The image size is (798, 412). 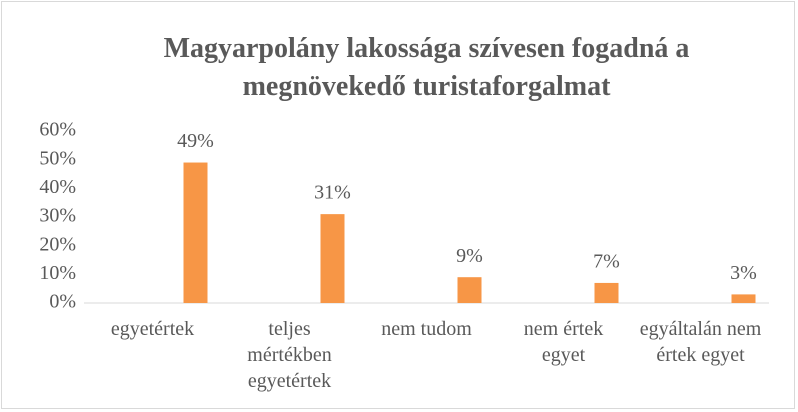 I want to click on data-label: 49%, so click(x=195, y=141).